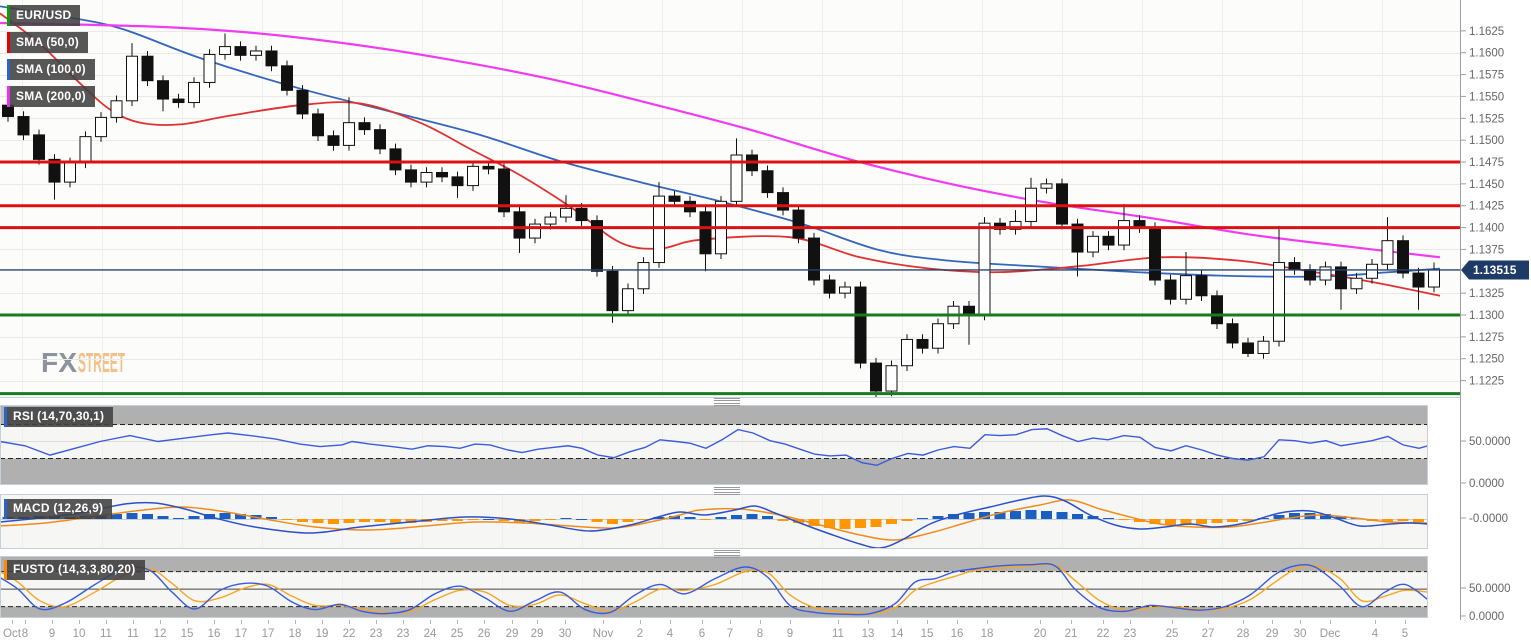 The height and width of the screenshot is (643, 1531). Describe the element at coordinates (1486, 141) in the screenshot. I see `svg-text: 1.1500` at that location.